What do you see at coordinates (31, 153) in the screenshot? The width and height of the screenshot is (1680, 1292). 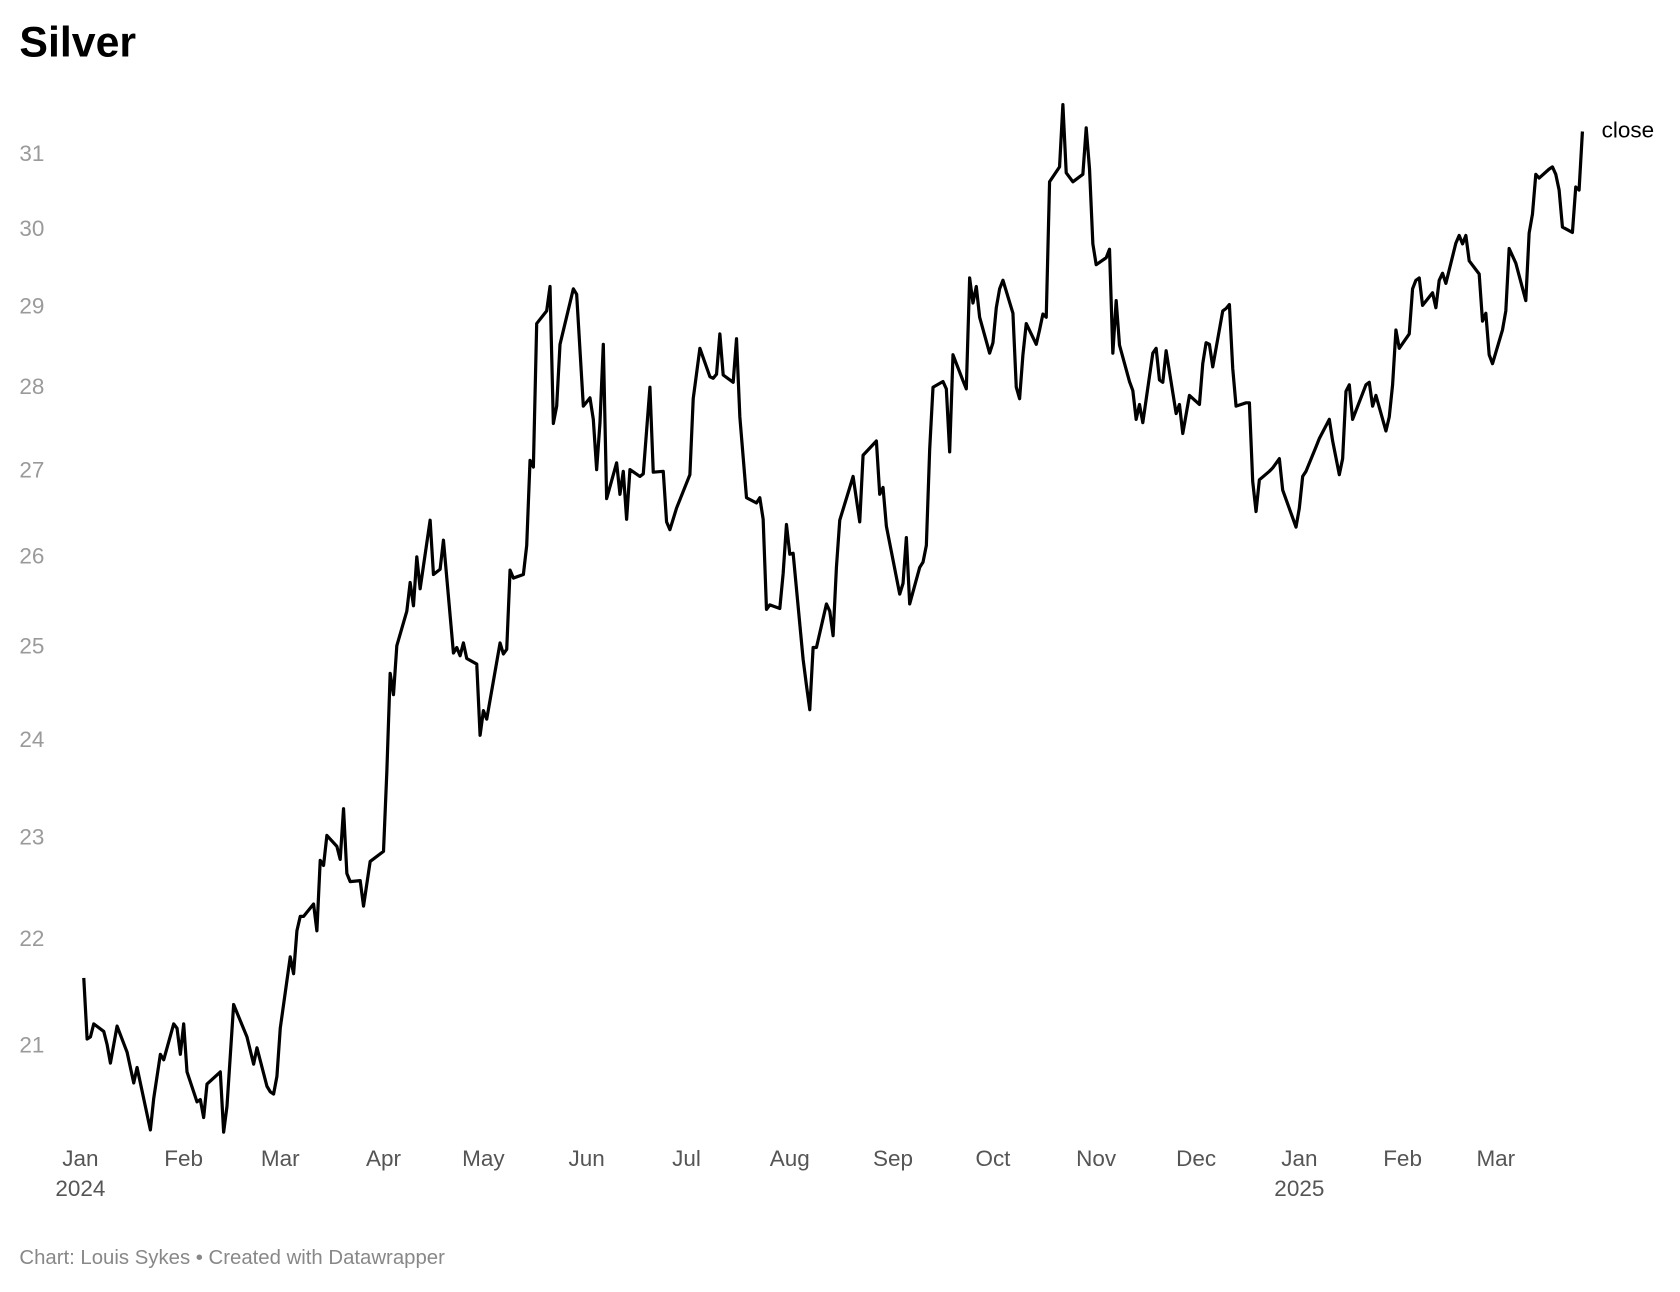 I see `y-tick-label: 31` at bounding box center [31, 153].